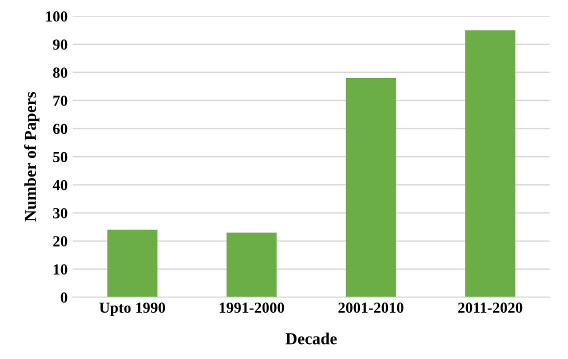  Describe the element at coordinates (64, 297) in the screenshot. I see `y-tick-label: 0` at that location.